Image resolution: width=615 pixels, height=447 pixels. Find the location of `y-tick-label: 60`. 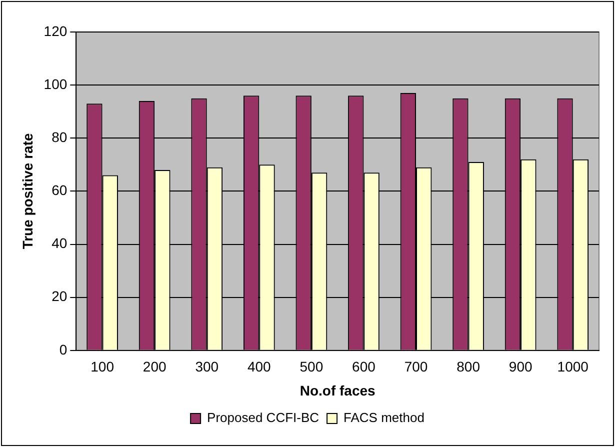

y-tick-label: 60 is located at coordinates (60, 190).